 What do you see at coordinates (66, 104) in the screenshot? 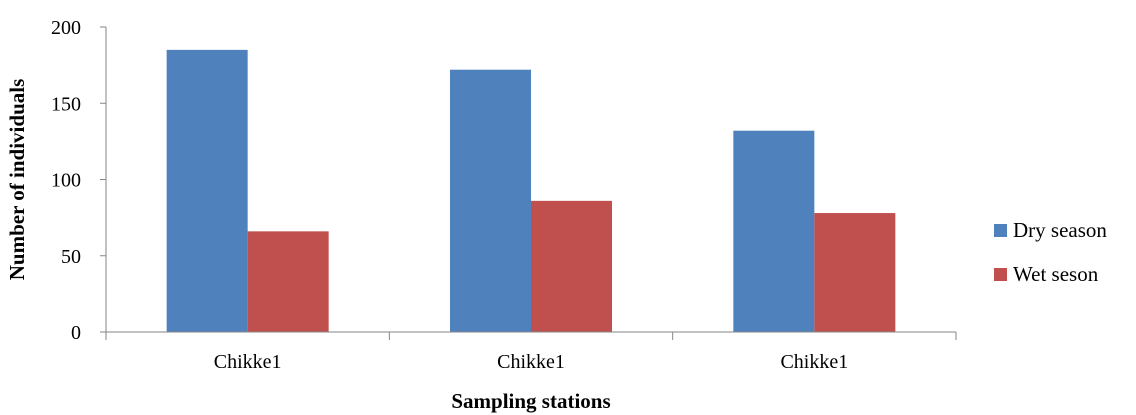
I see `y-tick-label: 150` at bounding box center [66, 104].